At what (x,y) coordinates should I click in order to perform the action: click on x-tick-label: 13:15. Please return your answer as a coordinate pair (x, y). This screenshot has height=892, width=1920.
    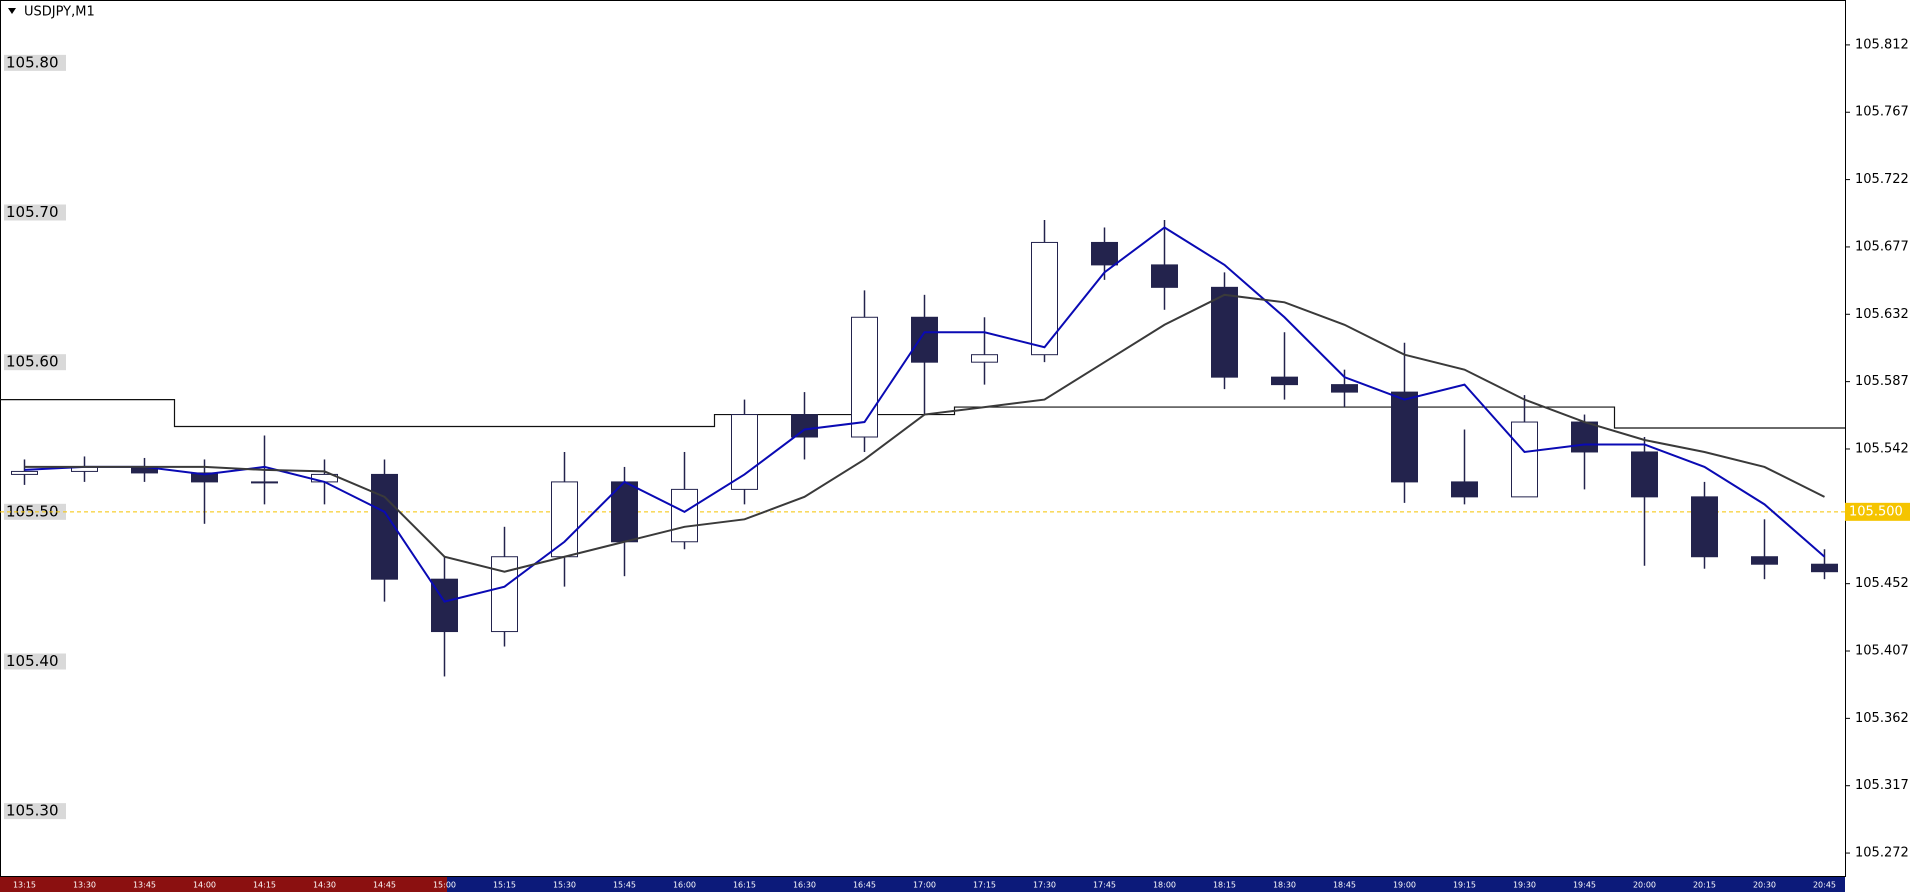
    Looking at the image, I should click on (24, 885).